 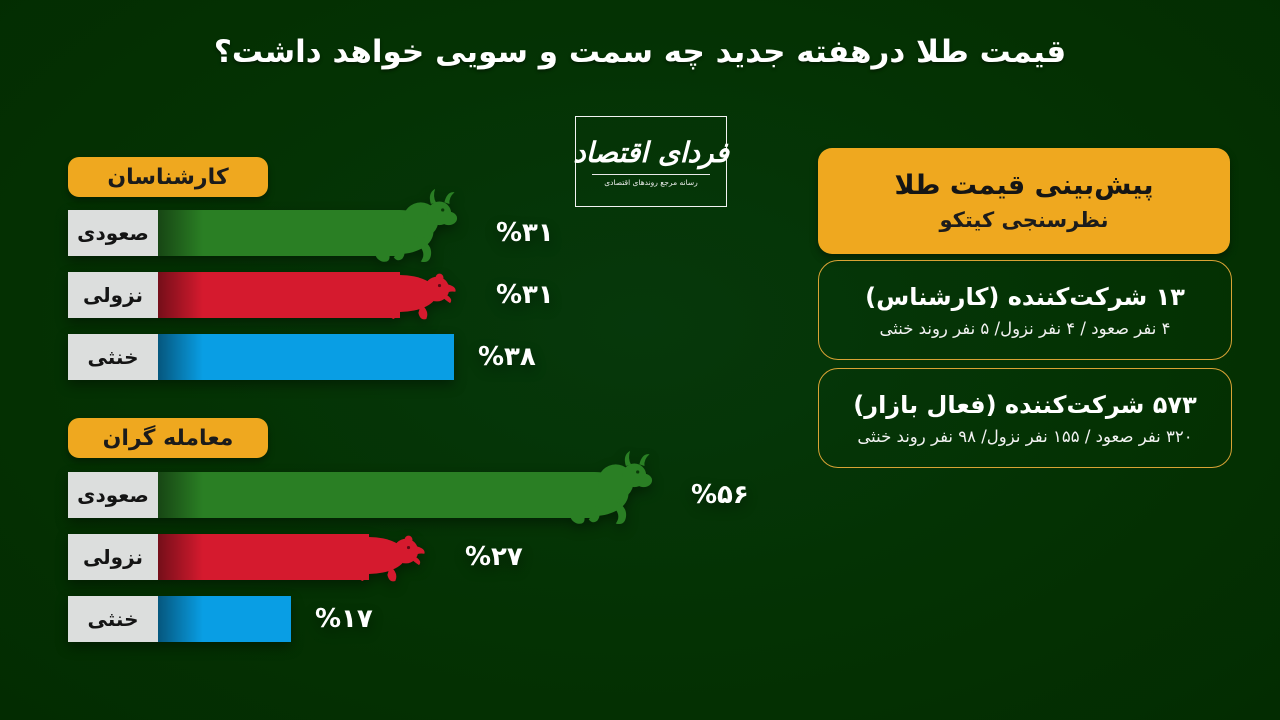 What do you see at coordinates (1024, 220) in the screenshot?
I see `survey-header-subtitle: نظرسنجی کیتکو` at bounding box center [1024, 220].